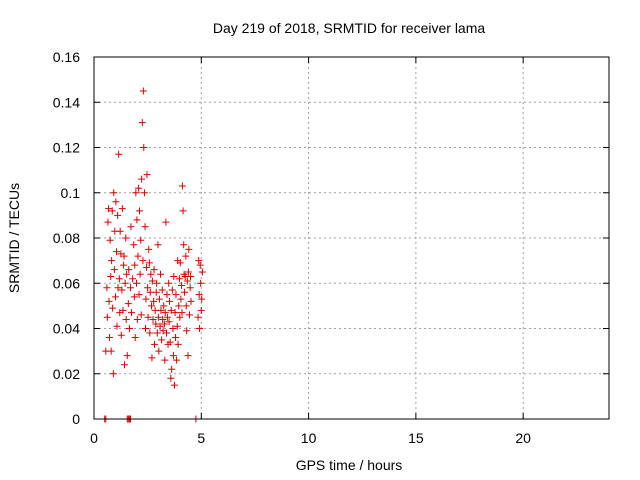 This screenshot has width=640, height=480. I want to click on x-tick-label: 20, so click(523, 438).